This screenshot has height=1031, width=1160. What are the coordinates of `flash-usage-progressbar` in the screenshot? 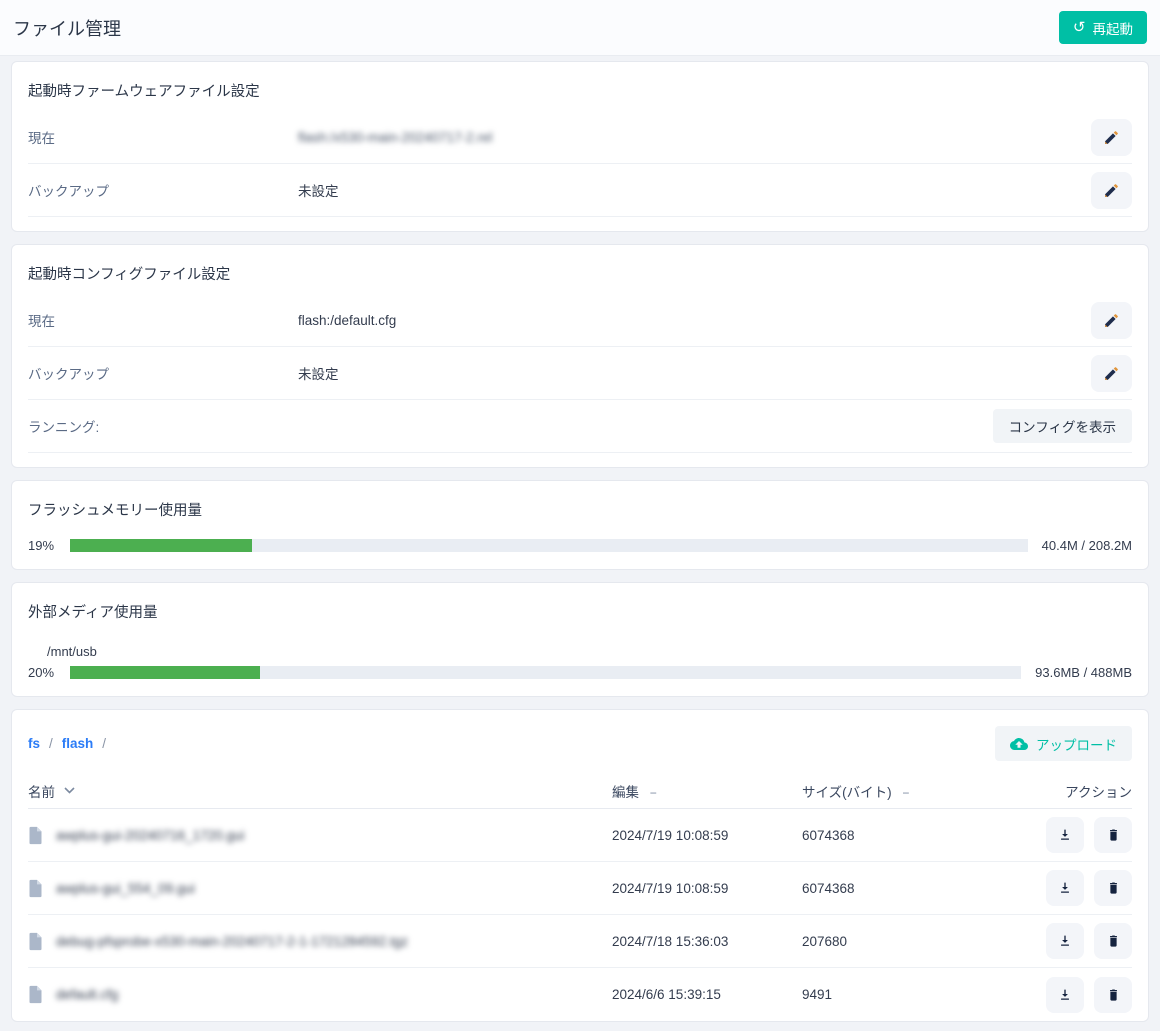 It's located at (549, 545).